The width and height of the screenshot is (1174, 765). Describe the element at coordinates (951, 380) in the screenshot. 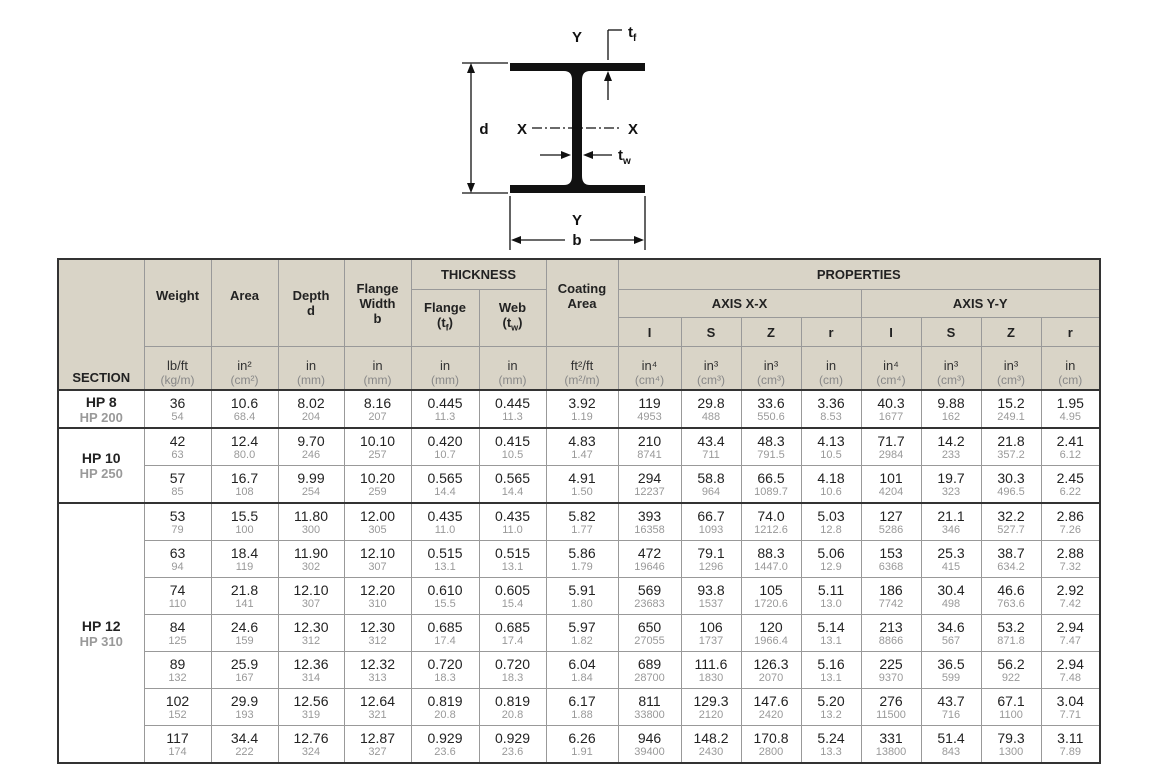

I see `unit-metric: (cm³)` at that location.